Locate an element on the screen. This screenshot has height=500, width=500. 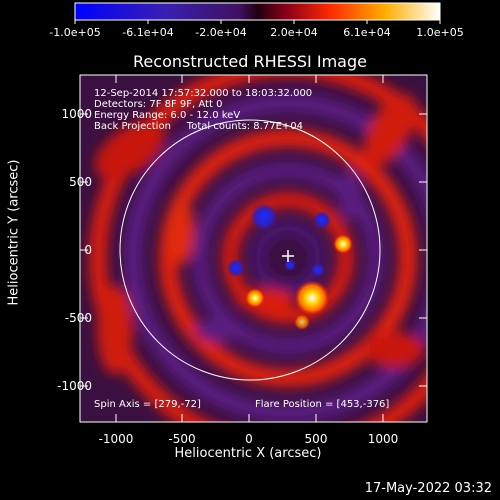
y-axis-label: Heliocentric Y (arcsec) is located at coordinates (14, 232).